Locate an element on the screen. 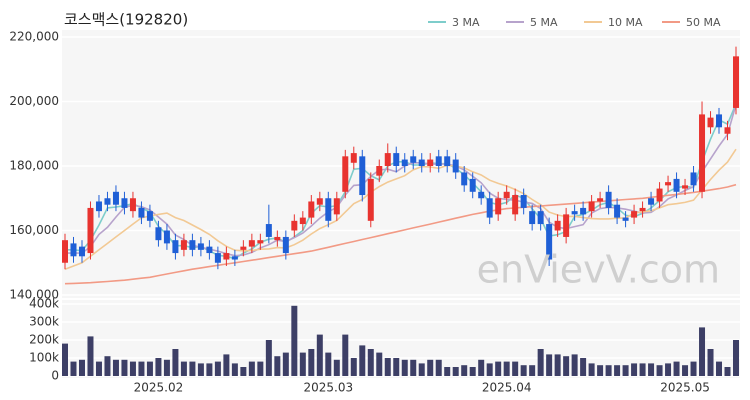  y-tick-label: 200k is located at coordinates (44, 340).